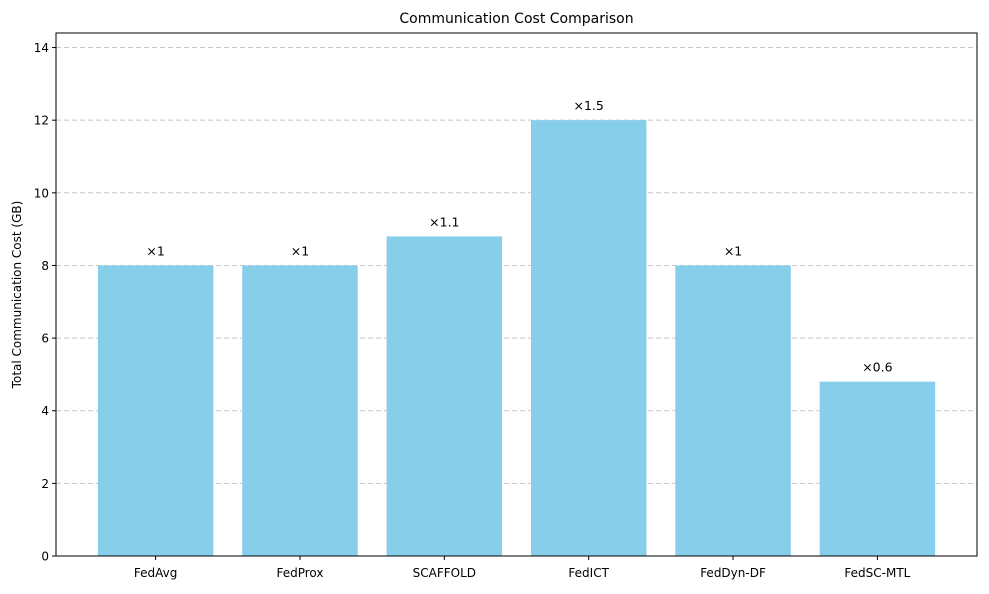  I want to click on x-tick-label: FedDyn-DF, so click(733, 573).